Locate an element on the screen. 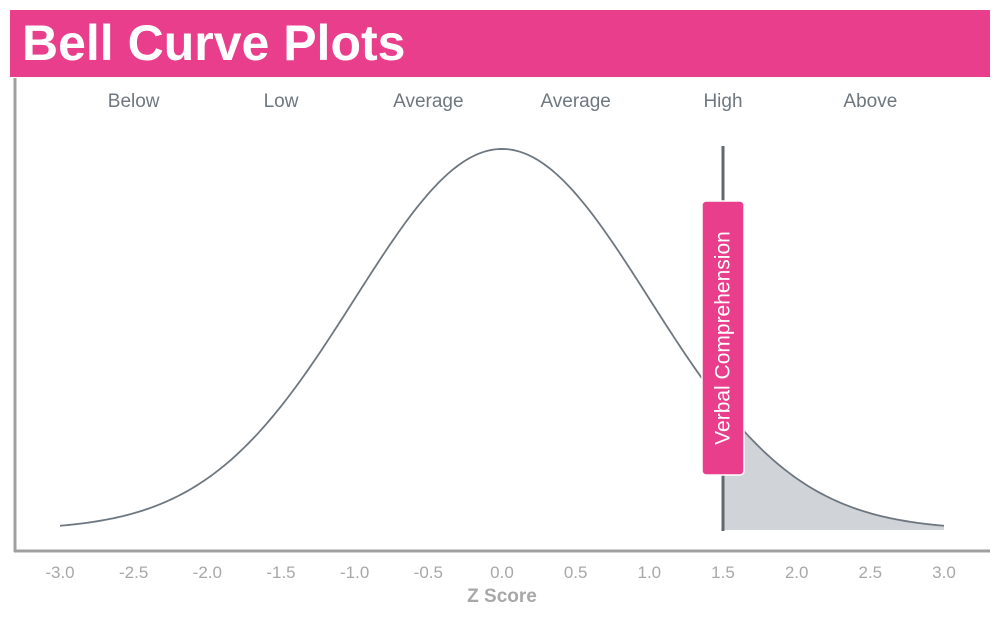 The width and height of the screenshot is (1000, 617). marker-label-box is located at coordinates (723, 338).